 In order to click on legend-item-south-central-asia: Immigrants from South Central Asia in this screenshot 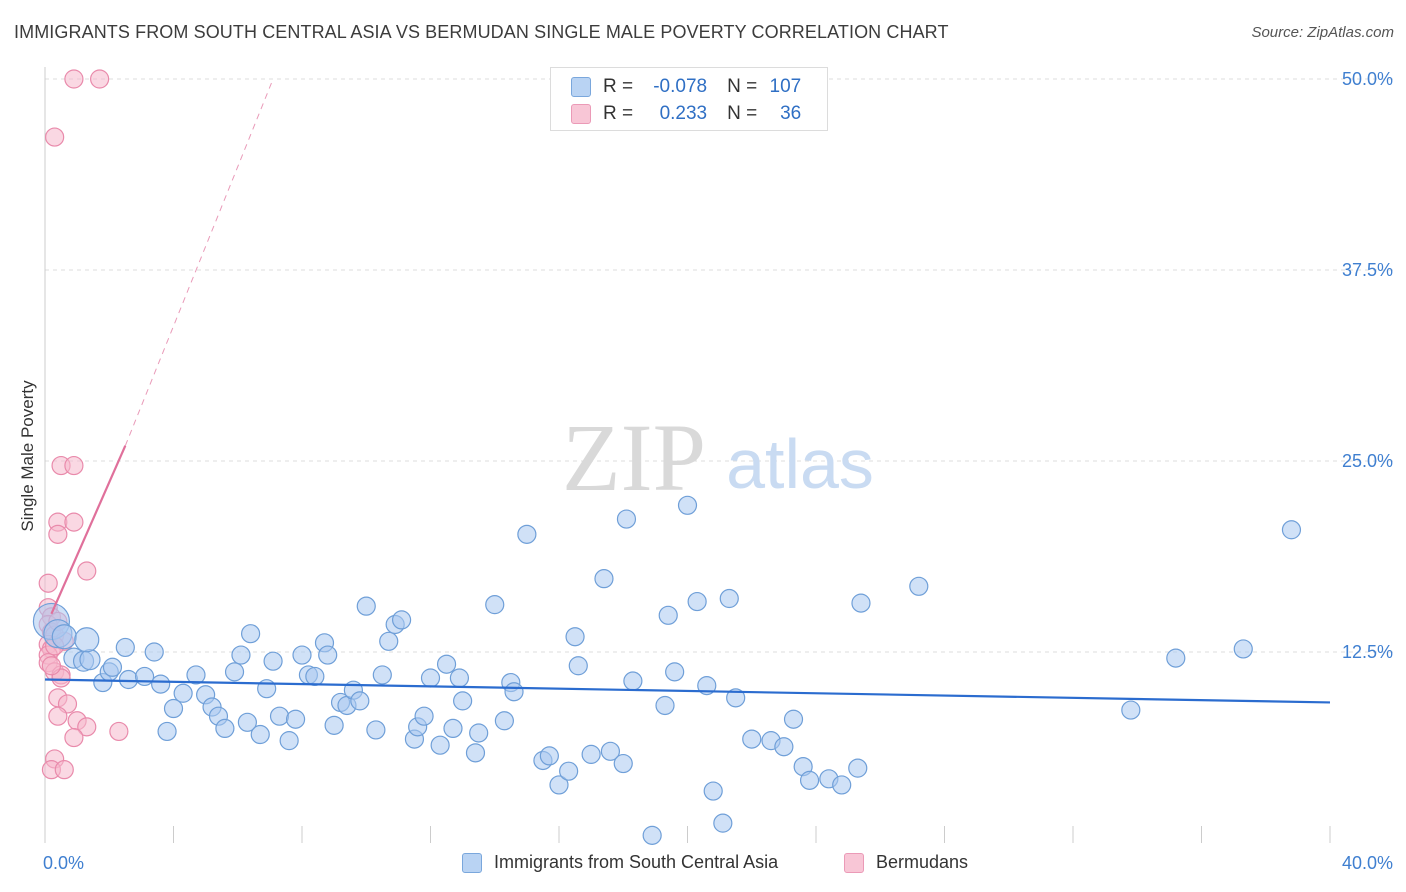, I will do `click(620, 862)`.